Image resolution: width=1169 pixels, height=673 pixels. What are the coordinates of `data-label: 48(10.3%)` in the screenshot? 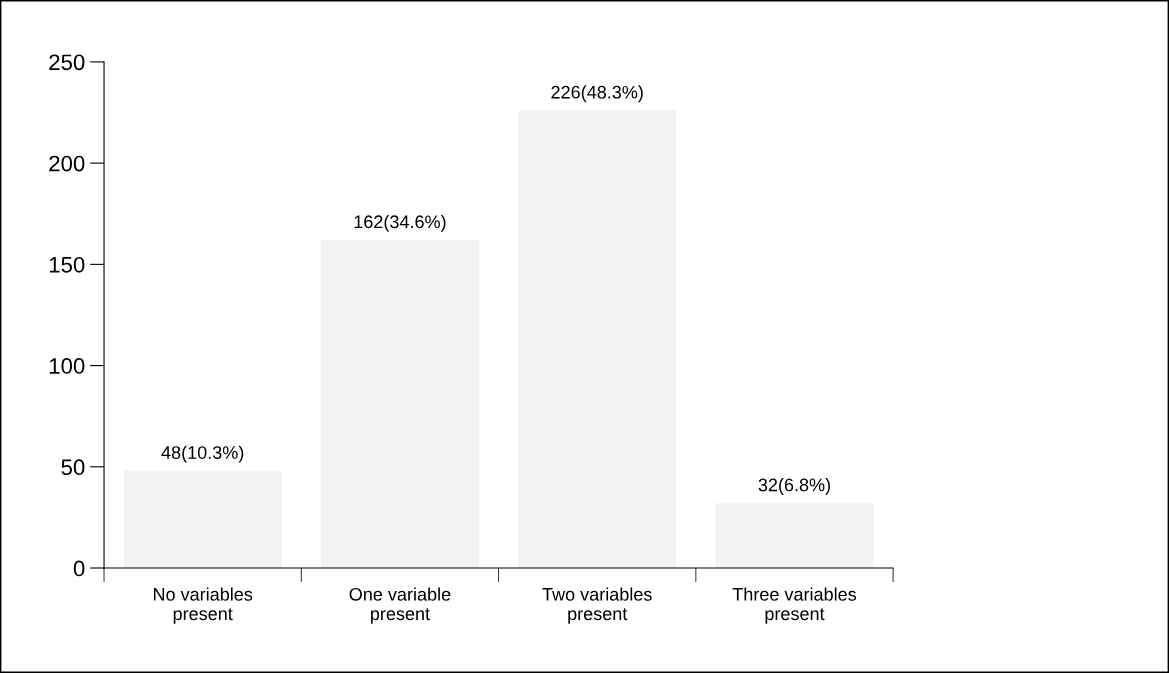 It's located at (202, 454).